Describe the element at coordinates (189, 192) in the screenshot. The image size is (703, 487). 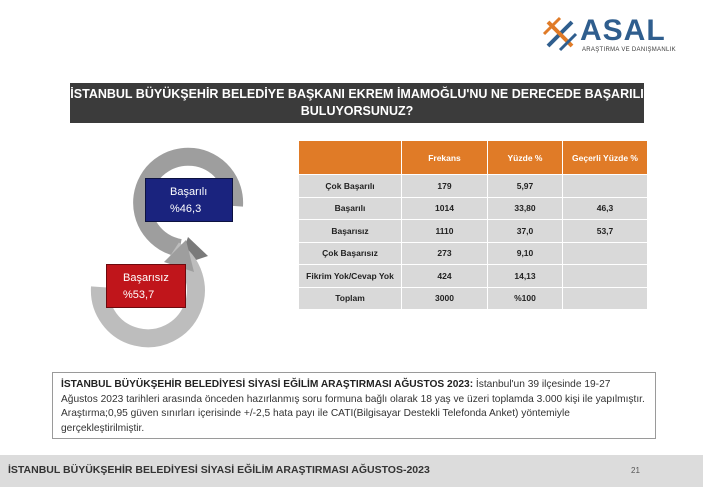
I see `success-label: Başarılı` at that location.